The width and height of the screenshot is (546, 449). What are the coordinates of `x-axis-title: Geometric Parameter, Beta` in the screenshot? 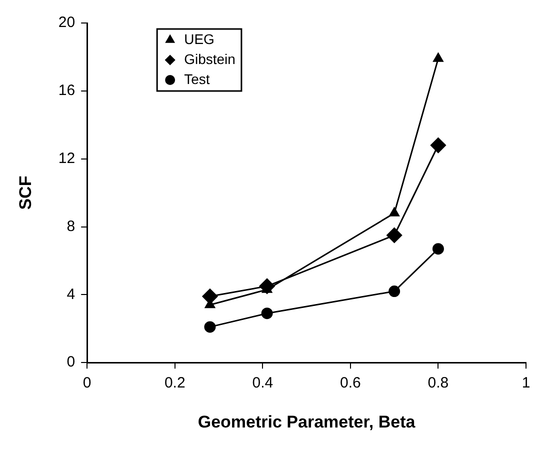 It's located at (307, 422).